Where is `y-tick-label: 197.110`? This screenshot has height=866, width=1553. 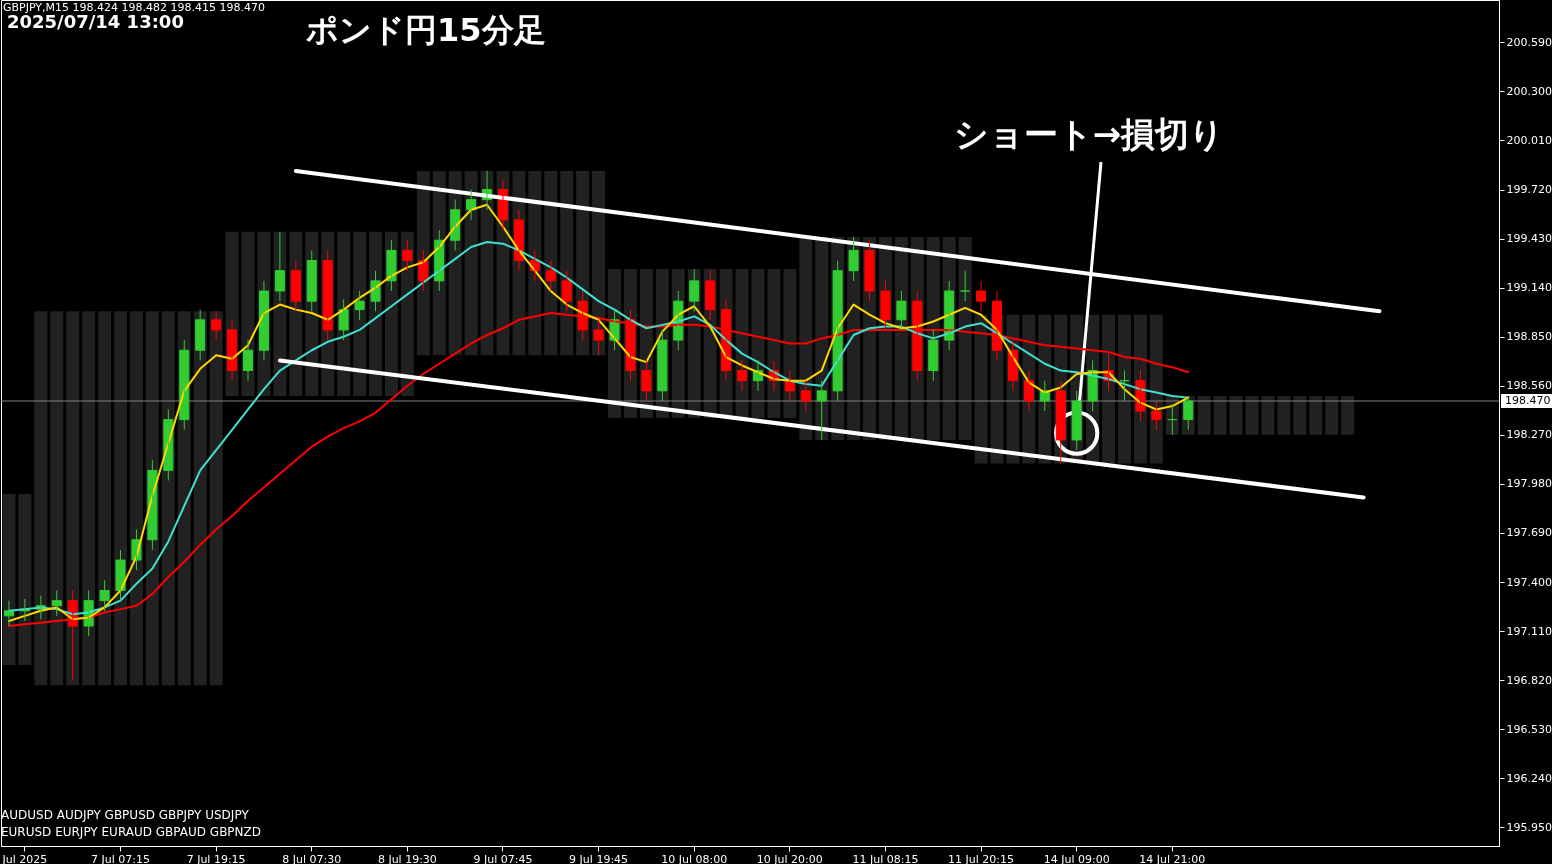 y-tick-label: 197.110 is located at coordinates (1529, 631).